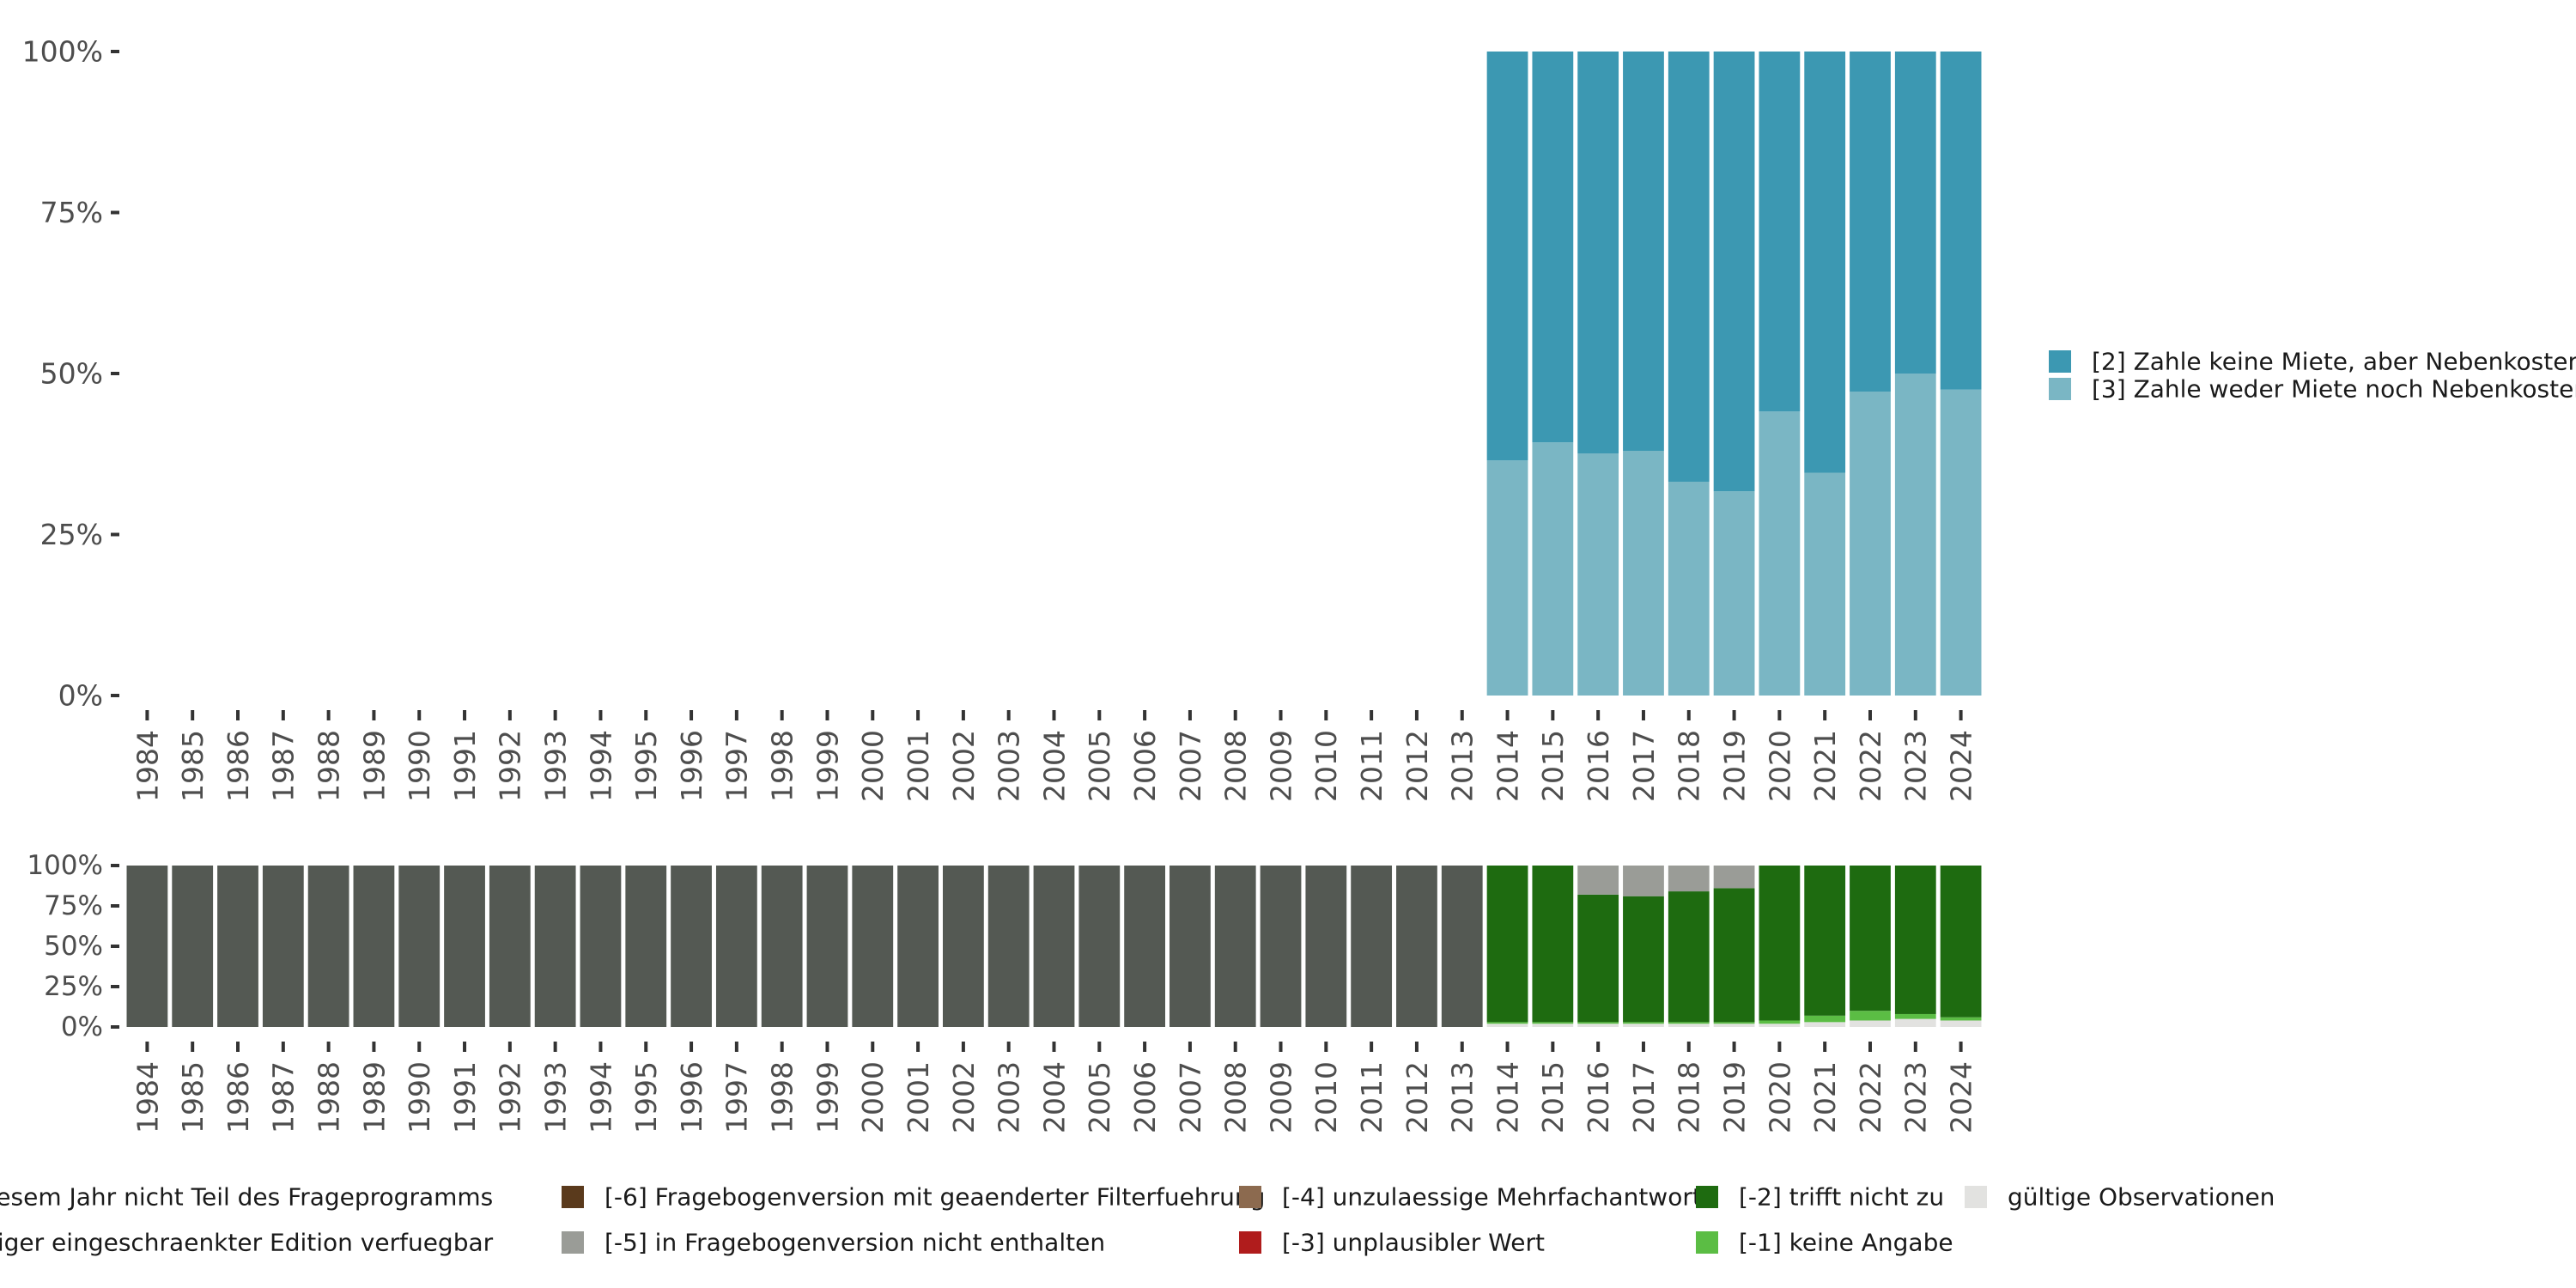 The image size is (2576, 1288). What do you see at coordinates (1598, 766) in the screenshot?
I see `x-tick-label-2016: 2016` at bounding box center [1598, 766].